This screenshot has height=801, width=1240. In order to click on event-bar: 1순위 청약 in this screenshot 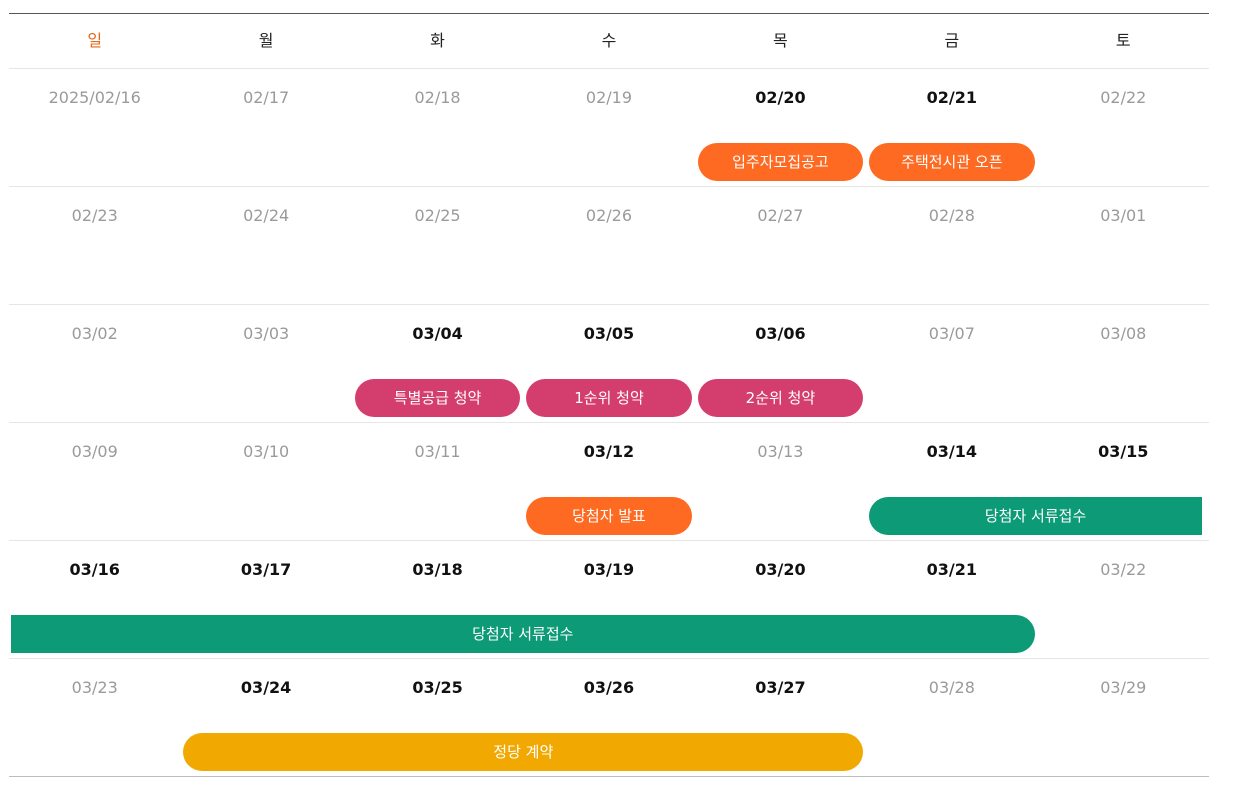, I will do `click(609, 398)`.